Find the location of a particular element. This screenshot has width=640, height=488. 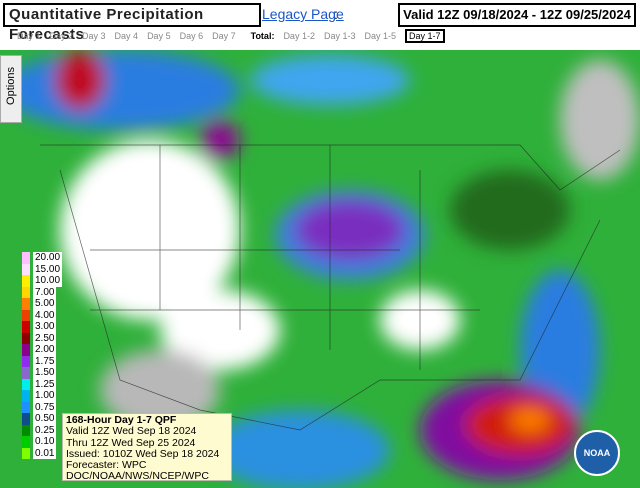

legend-label: 15.00 is located at coordinates (48, 269).